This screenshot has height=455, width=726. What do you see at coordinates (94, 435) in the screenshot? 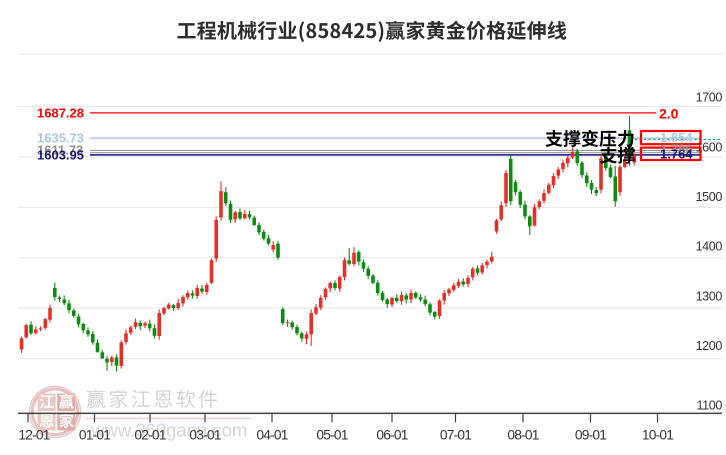
I see `svg-text: 01-01` at bounding box center [94, 435].